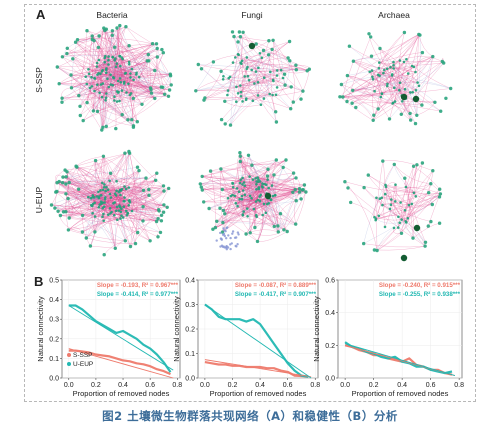 The height and width of the screenshot is (435, 500). What do you see at coordinates (404, 97) in the screenshot?
I see `hub-node` at bounding box center [404, 97].